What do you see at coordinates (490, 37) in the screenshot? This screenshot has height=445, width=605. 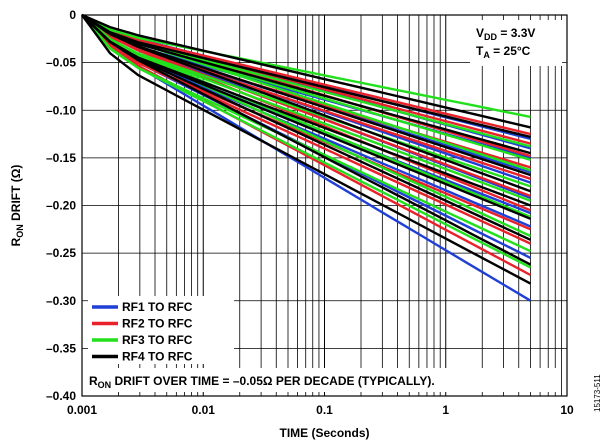 I see `vdd-sub: DD` at bounding box center [490, 37].